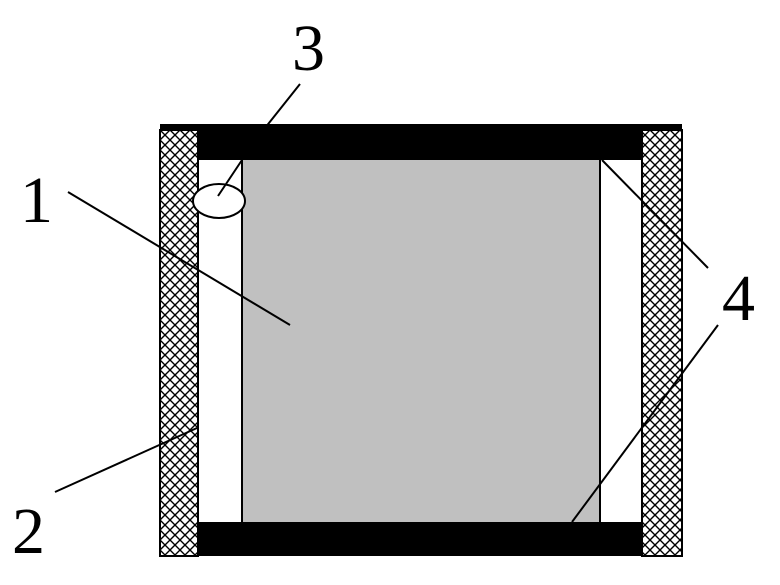 The image size is (780, 585). What do you see at coordinates (738, 298) in the screenshot?
I see `callout-label-4: 4` at bounding box center [738, 298].